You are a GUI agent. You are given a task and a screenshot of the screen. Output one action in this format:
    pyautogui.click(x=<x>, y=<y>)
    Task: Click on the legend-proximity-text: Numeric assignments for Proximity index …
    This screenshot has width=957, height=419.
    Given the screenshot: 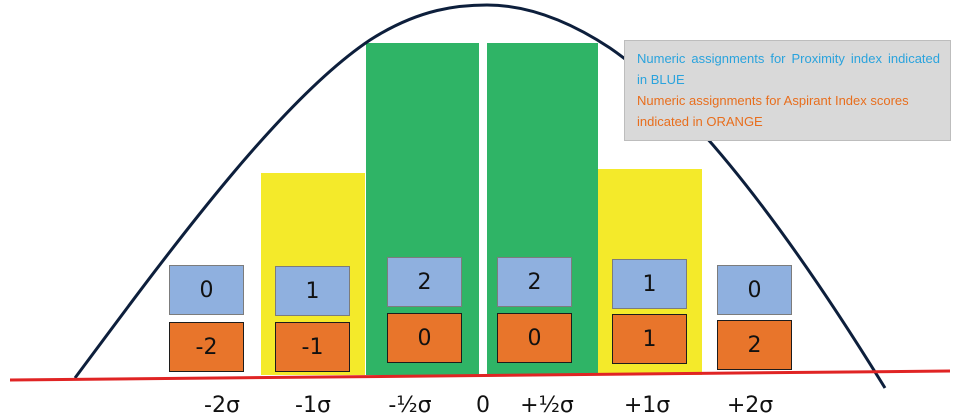 What is the action you would take?
    pyautogui.click(x=788, y=69)
    